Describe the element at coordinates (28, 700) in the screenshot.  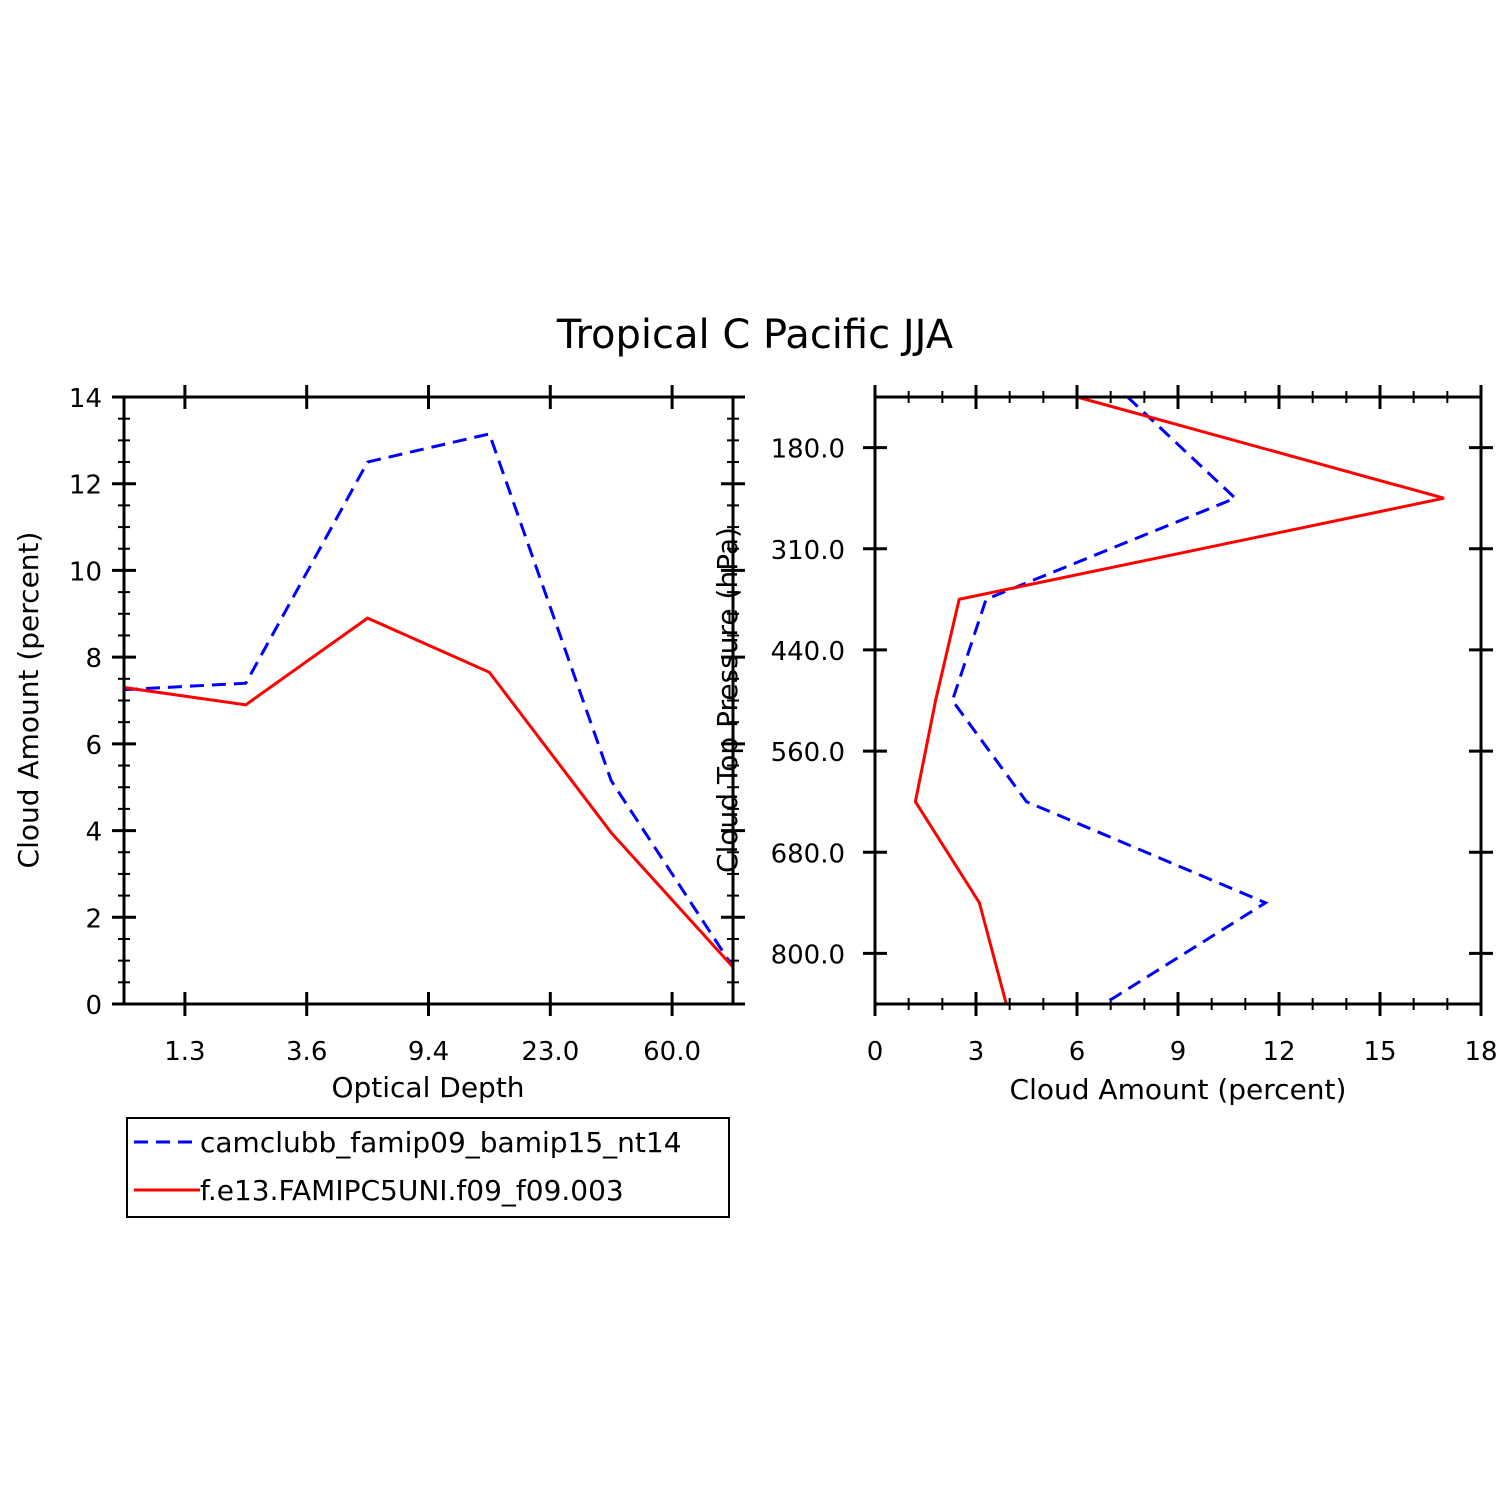
I see `left-y-axis-label: Cloud Amount (percent)` at that location.